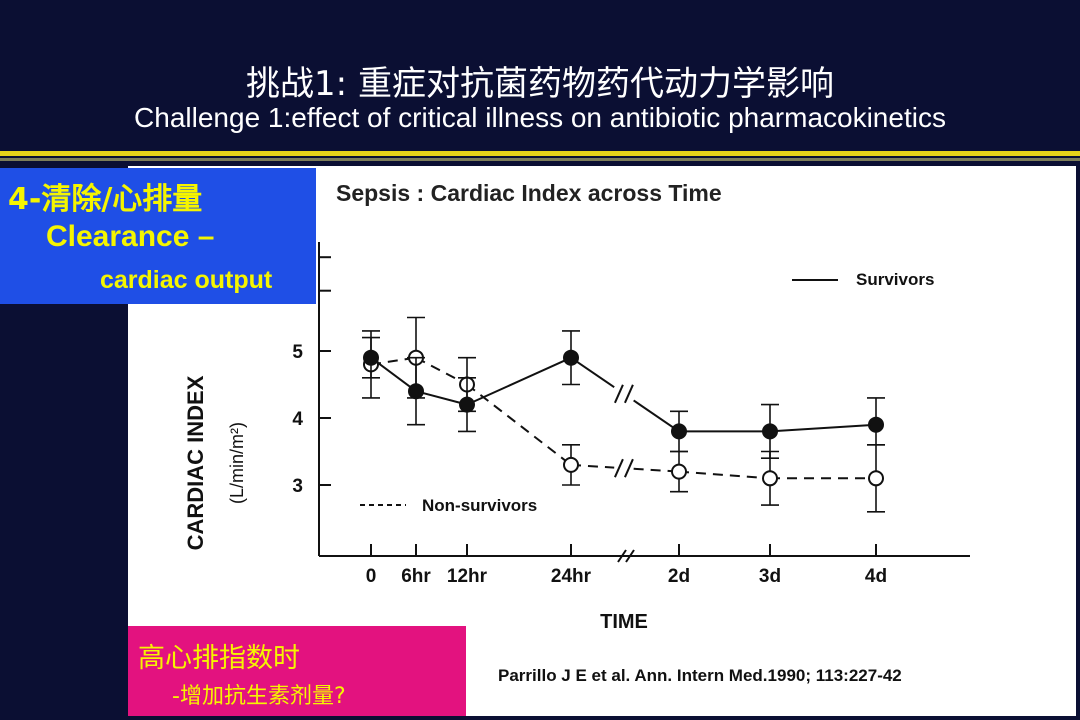 The image size is (1080, 720). I want to click on y-tick-label: 3, so click(297, 486).